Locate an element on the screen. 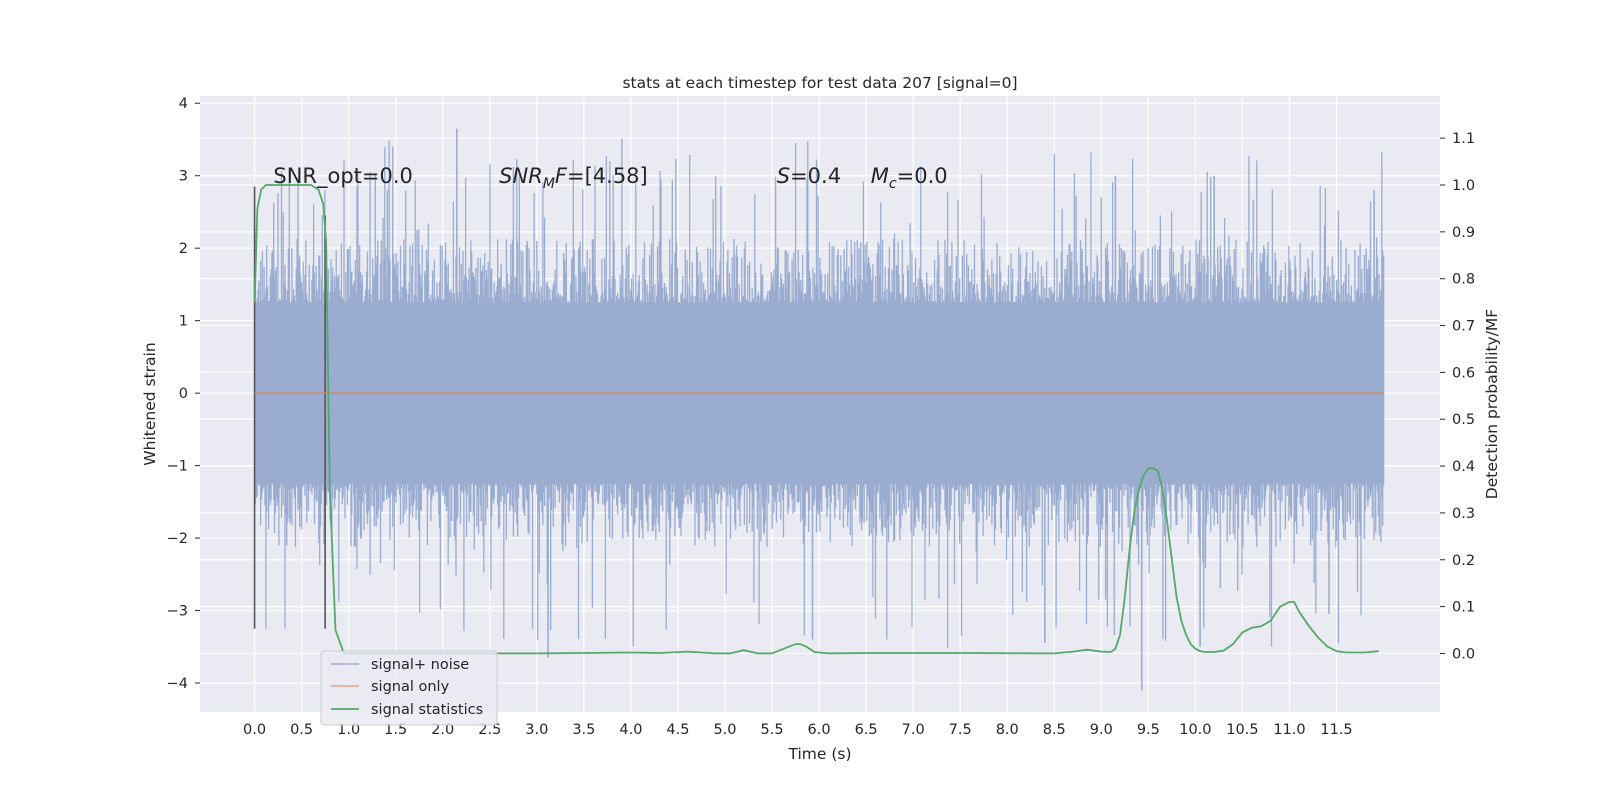 The width and height of the screenshot is (1600, 800). marker-lines is located at coordinates (289, 407).